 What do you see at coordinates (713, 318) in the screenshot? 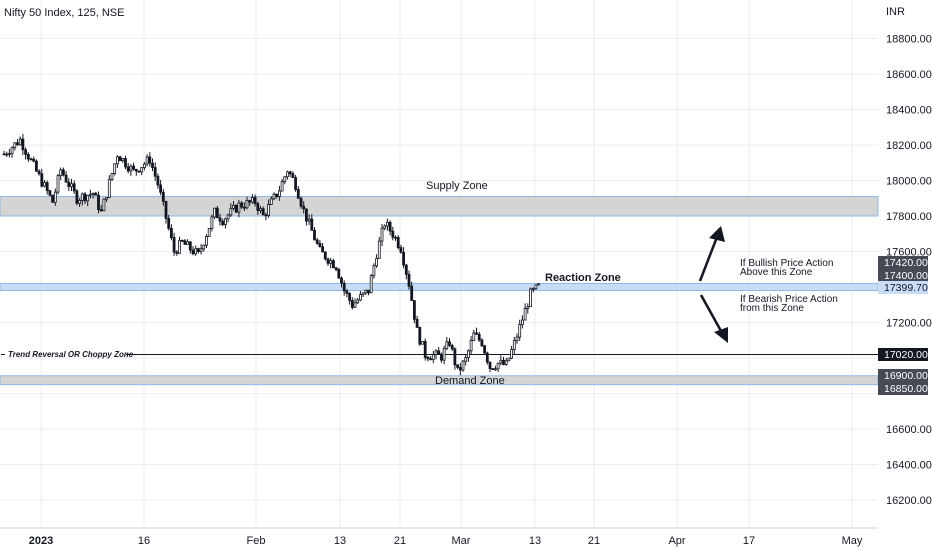
I see `bearish-arrow-icon` at bounding box center [713, 318].